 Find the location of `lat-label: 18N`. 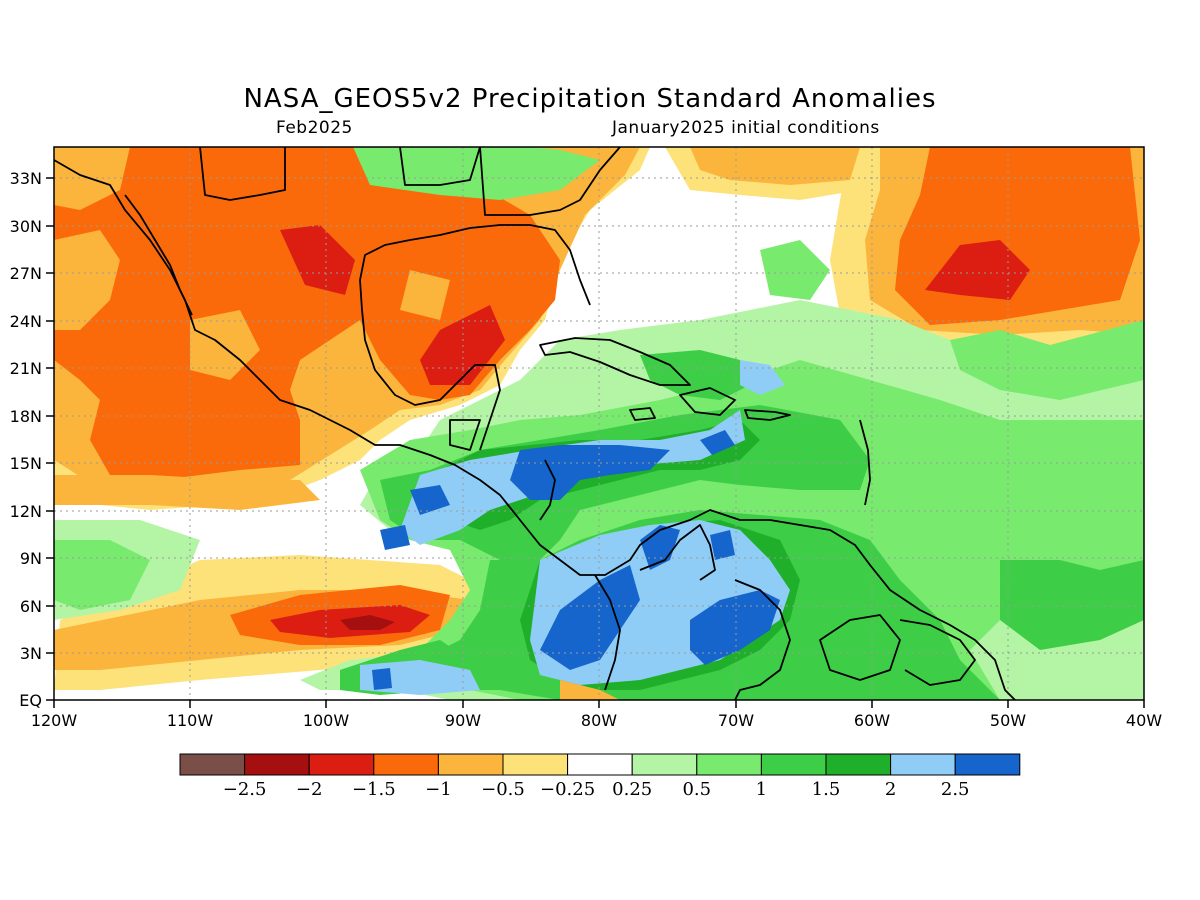

lat-label: 18N is located at coordinates (26, 416).